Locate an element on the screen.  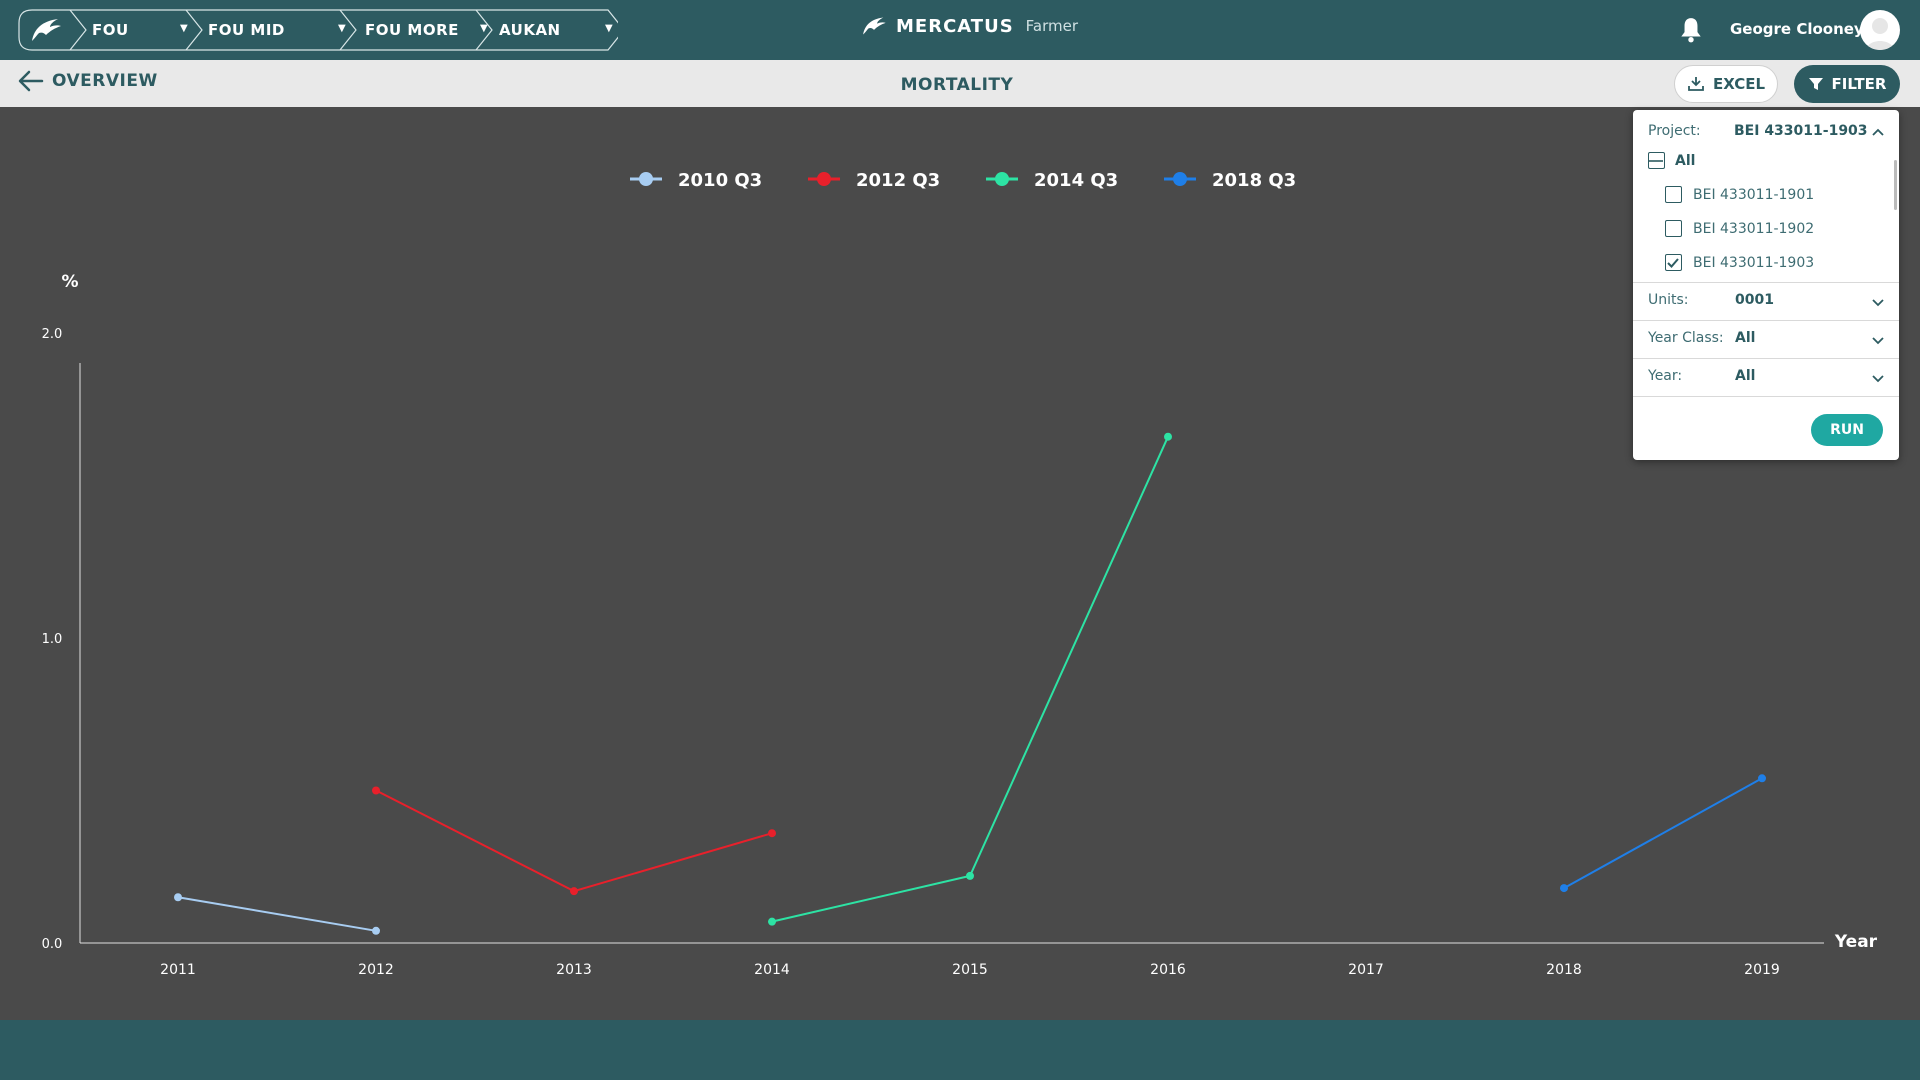
project-checkbox-1902 is located at coordinates (1673, 228).